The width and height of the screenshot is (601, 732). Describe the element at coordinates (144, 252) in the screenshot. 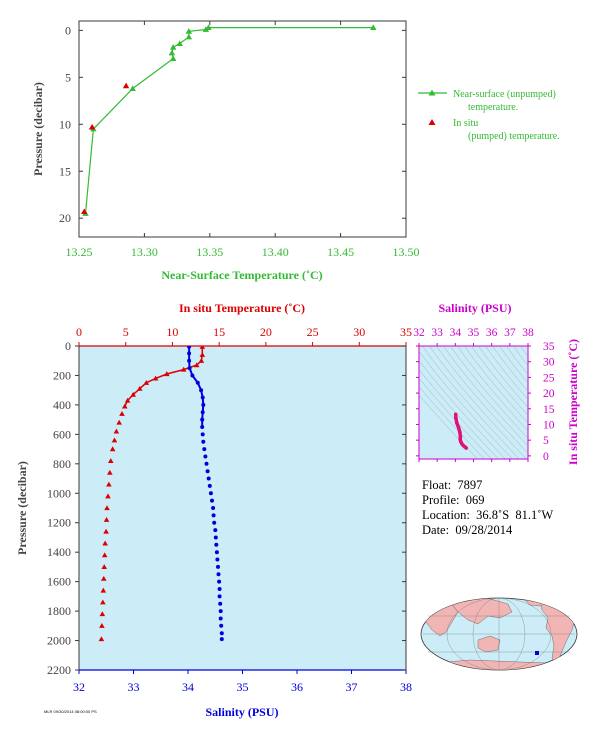

I see `near-surface-x-tick-label: 13.30` at that location.